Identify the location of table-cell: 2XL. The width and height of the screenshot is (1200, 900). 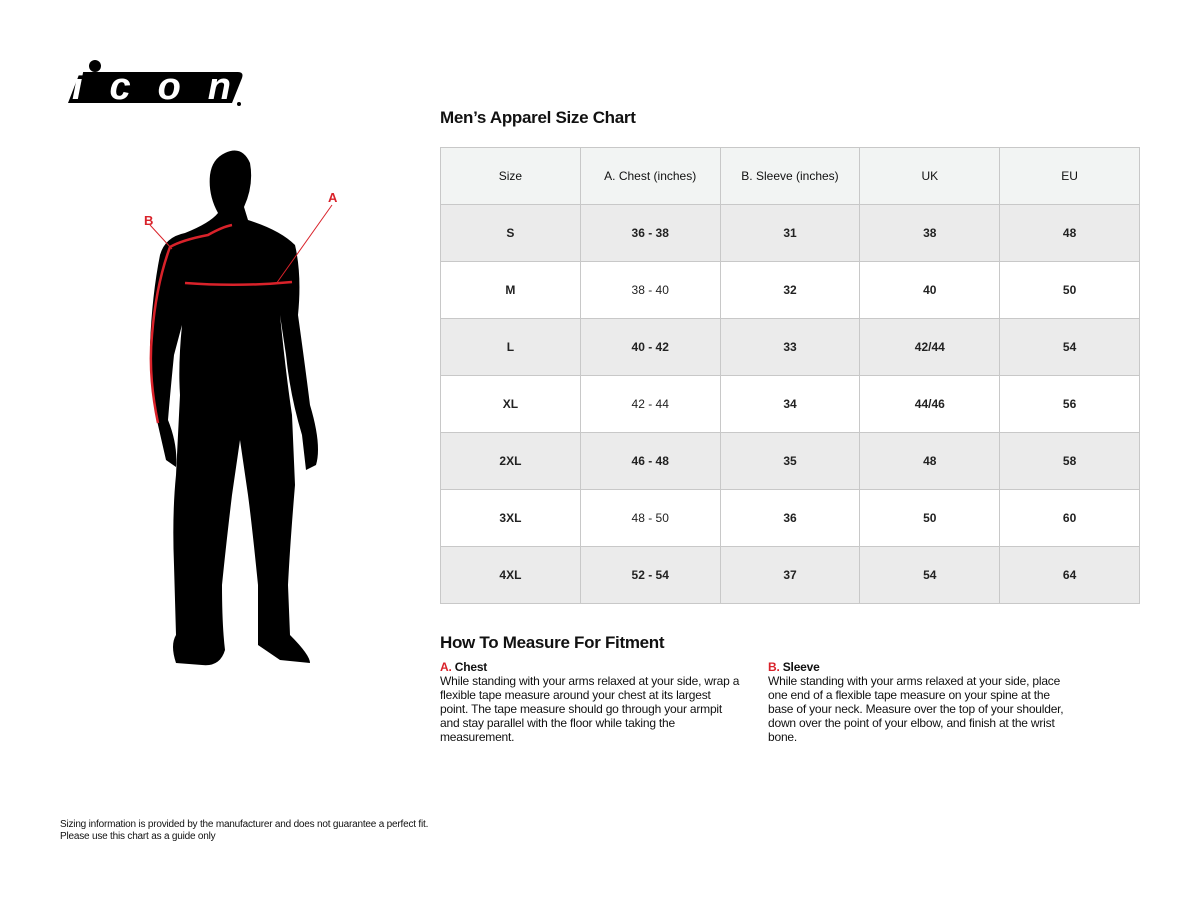
(510, 461).